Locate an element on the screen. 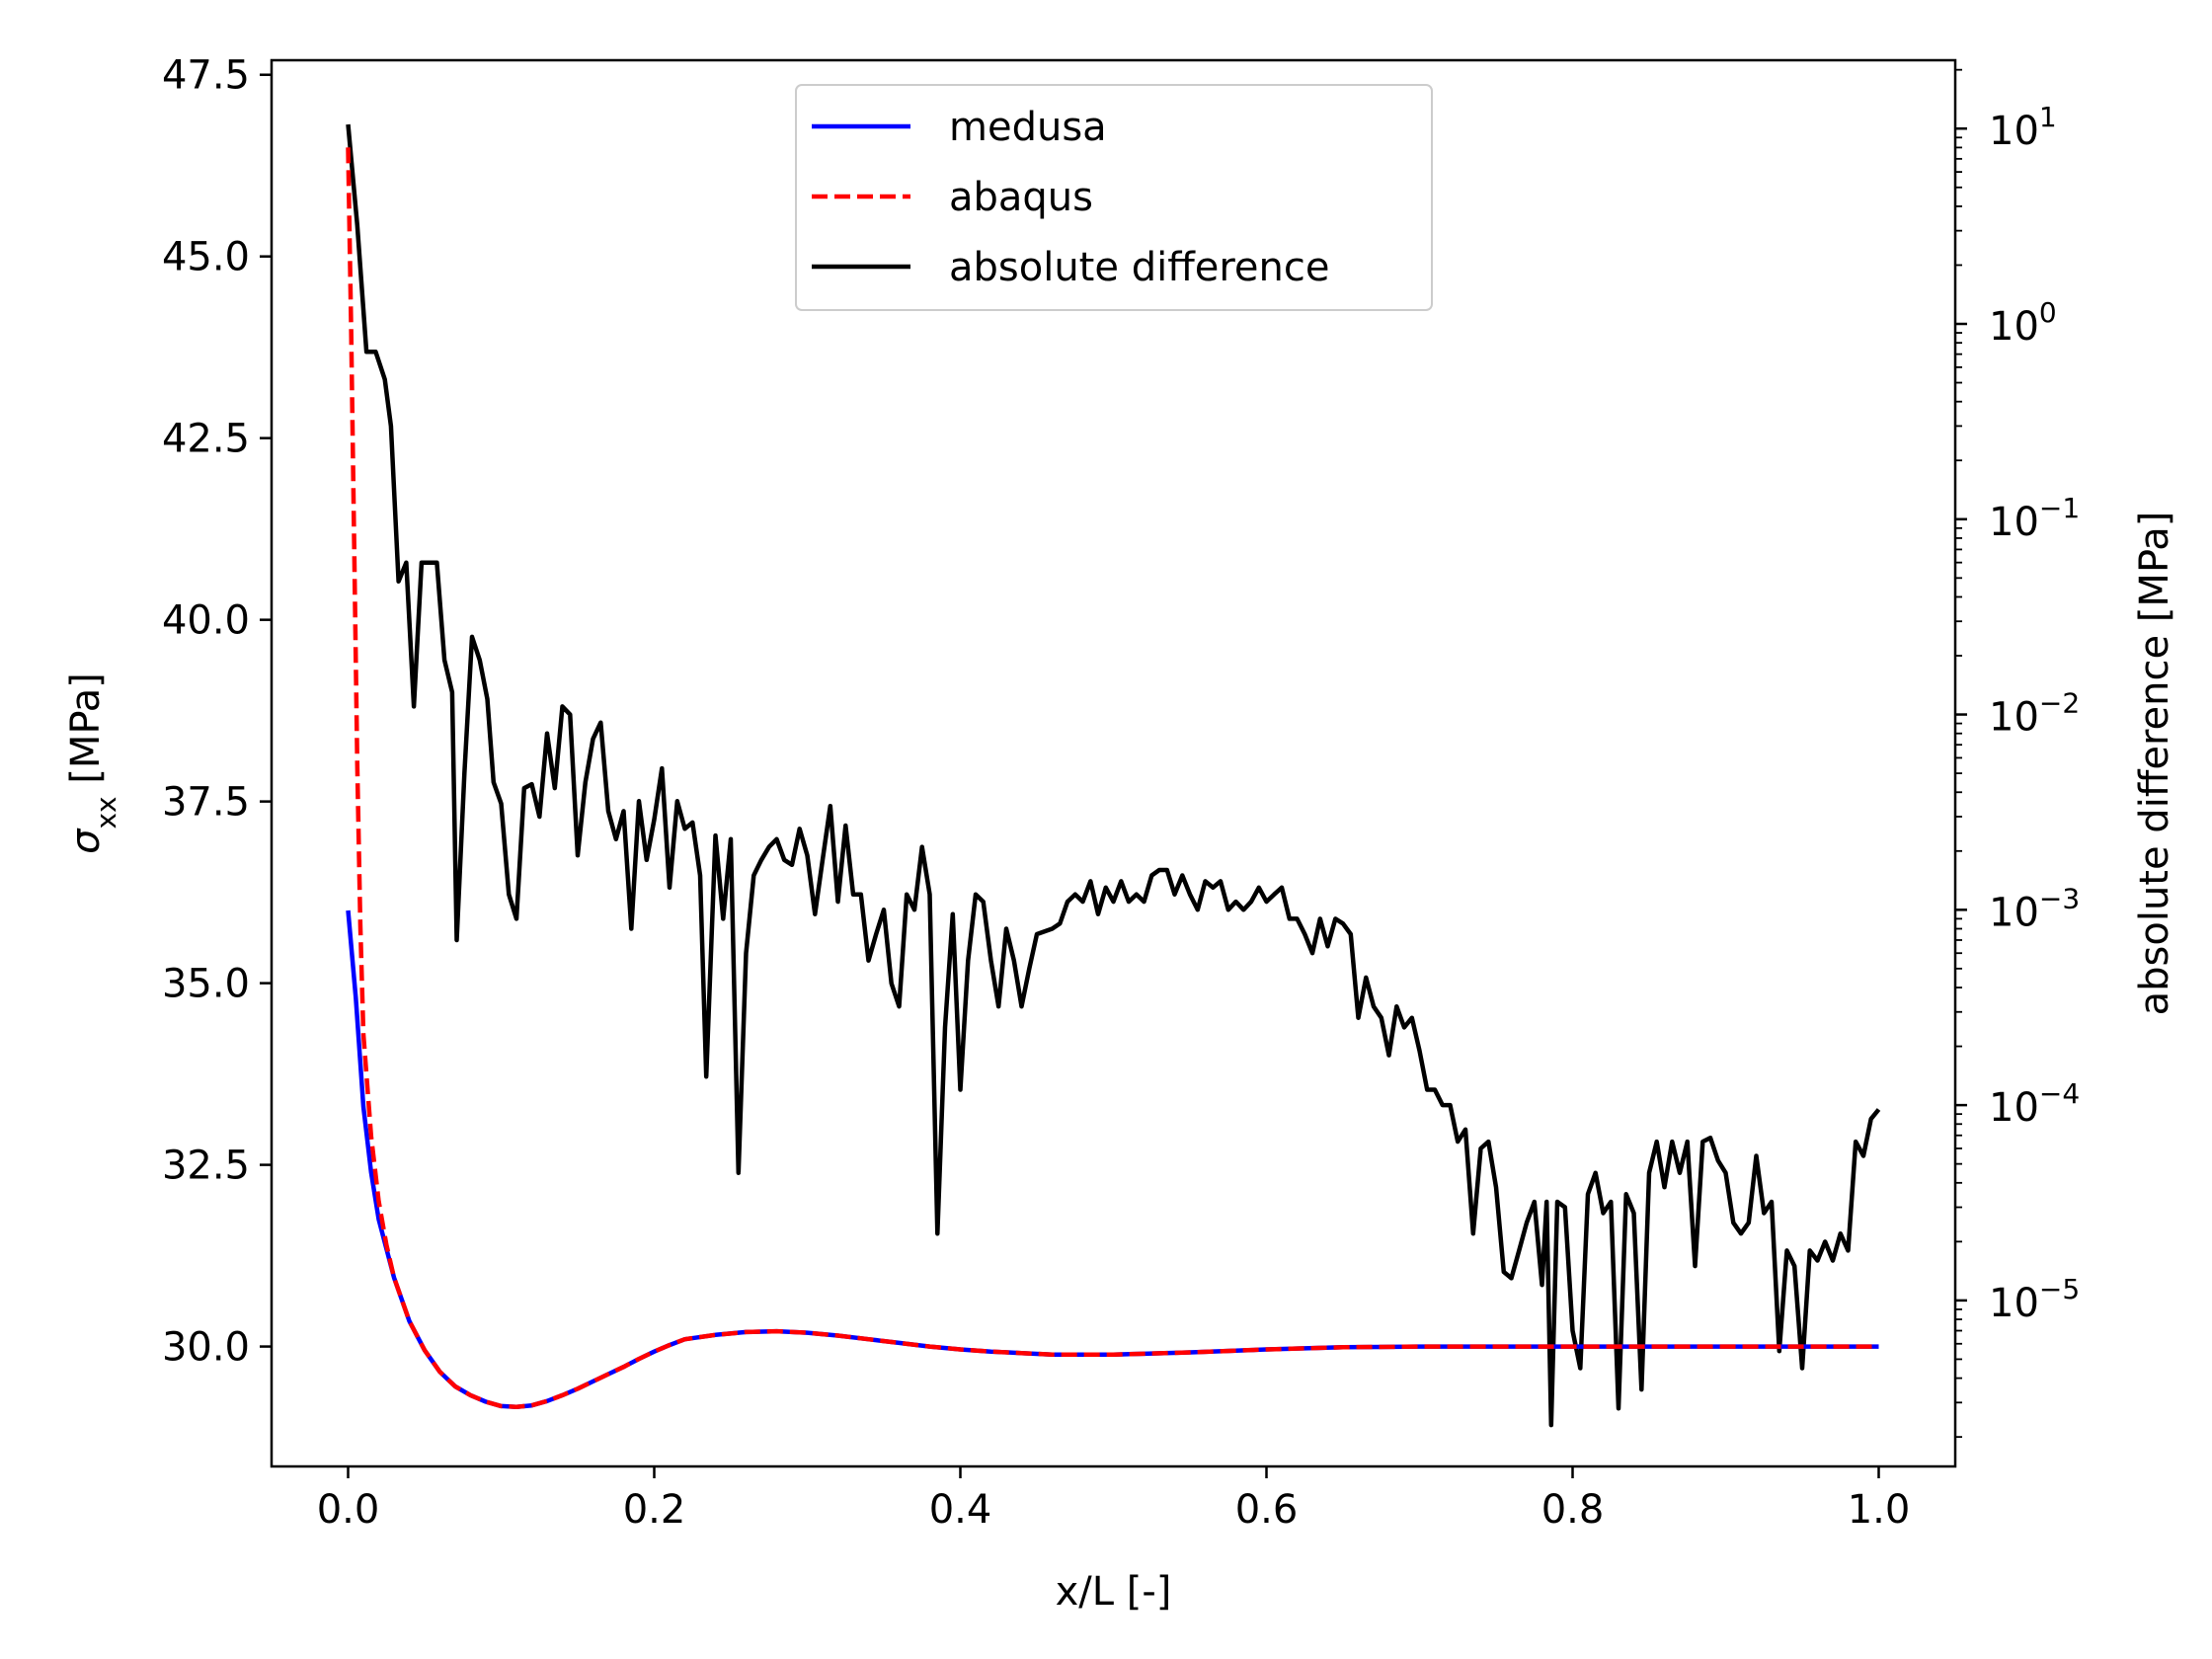 The image size is (2212, 1659). right-y-tick-label: 10⁻⁵ is located at coordinates (2034, 1300).